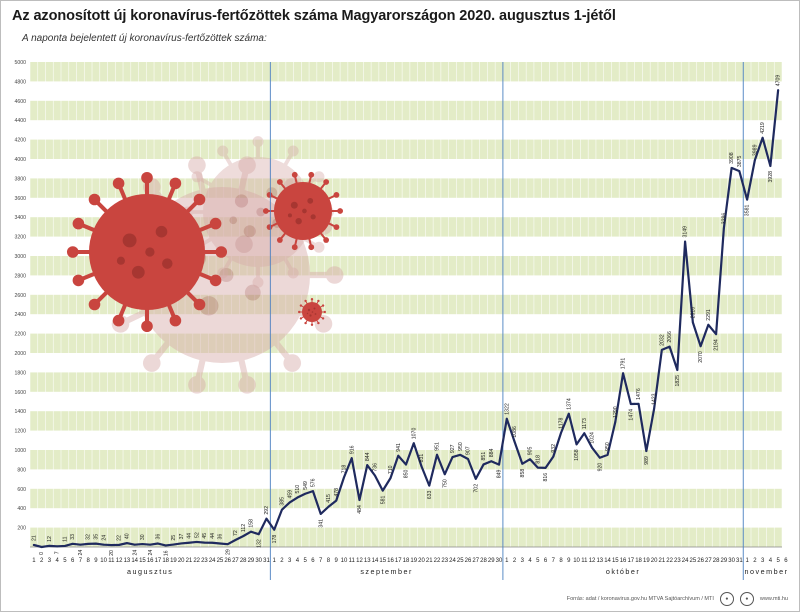 The height and width of the screenshot is (612, 800). Describe the element at coordinates (20, 315) in the screenshot. I see `y-tick-label: 2400` at that location.